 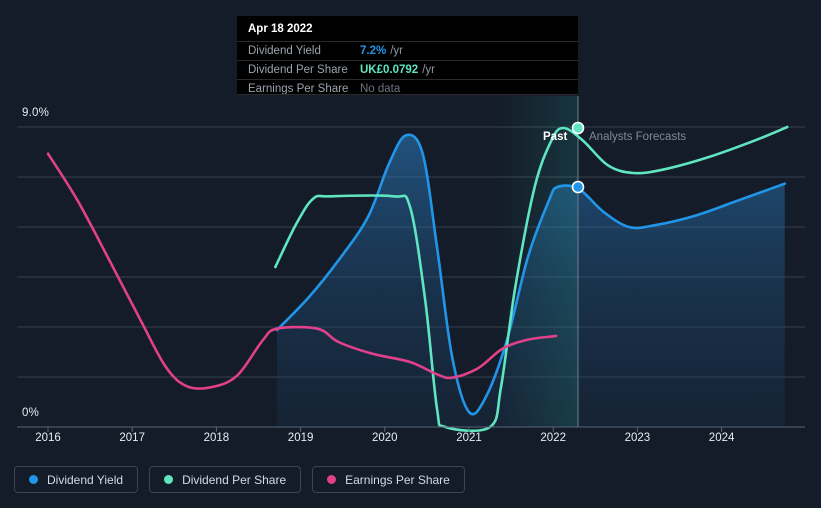 What do you see at coordinates (397, 479) in the screenshot?
I see `legend-label-earnings-per-share: Earnings Per Share` at bounding box center [397, 479].